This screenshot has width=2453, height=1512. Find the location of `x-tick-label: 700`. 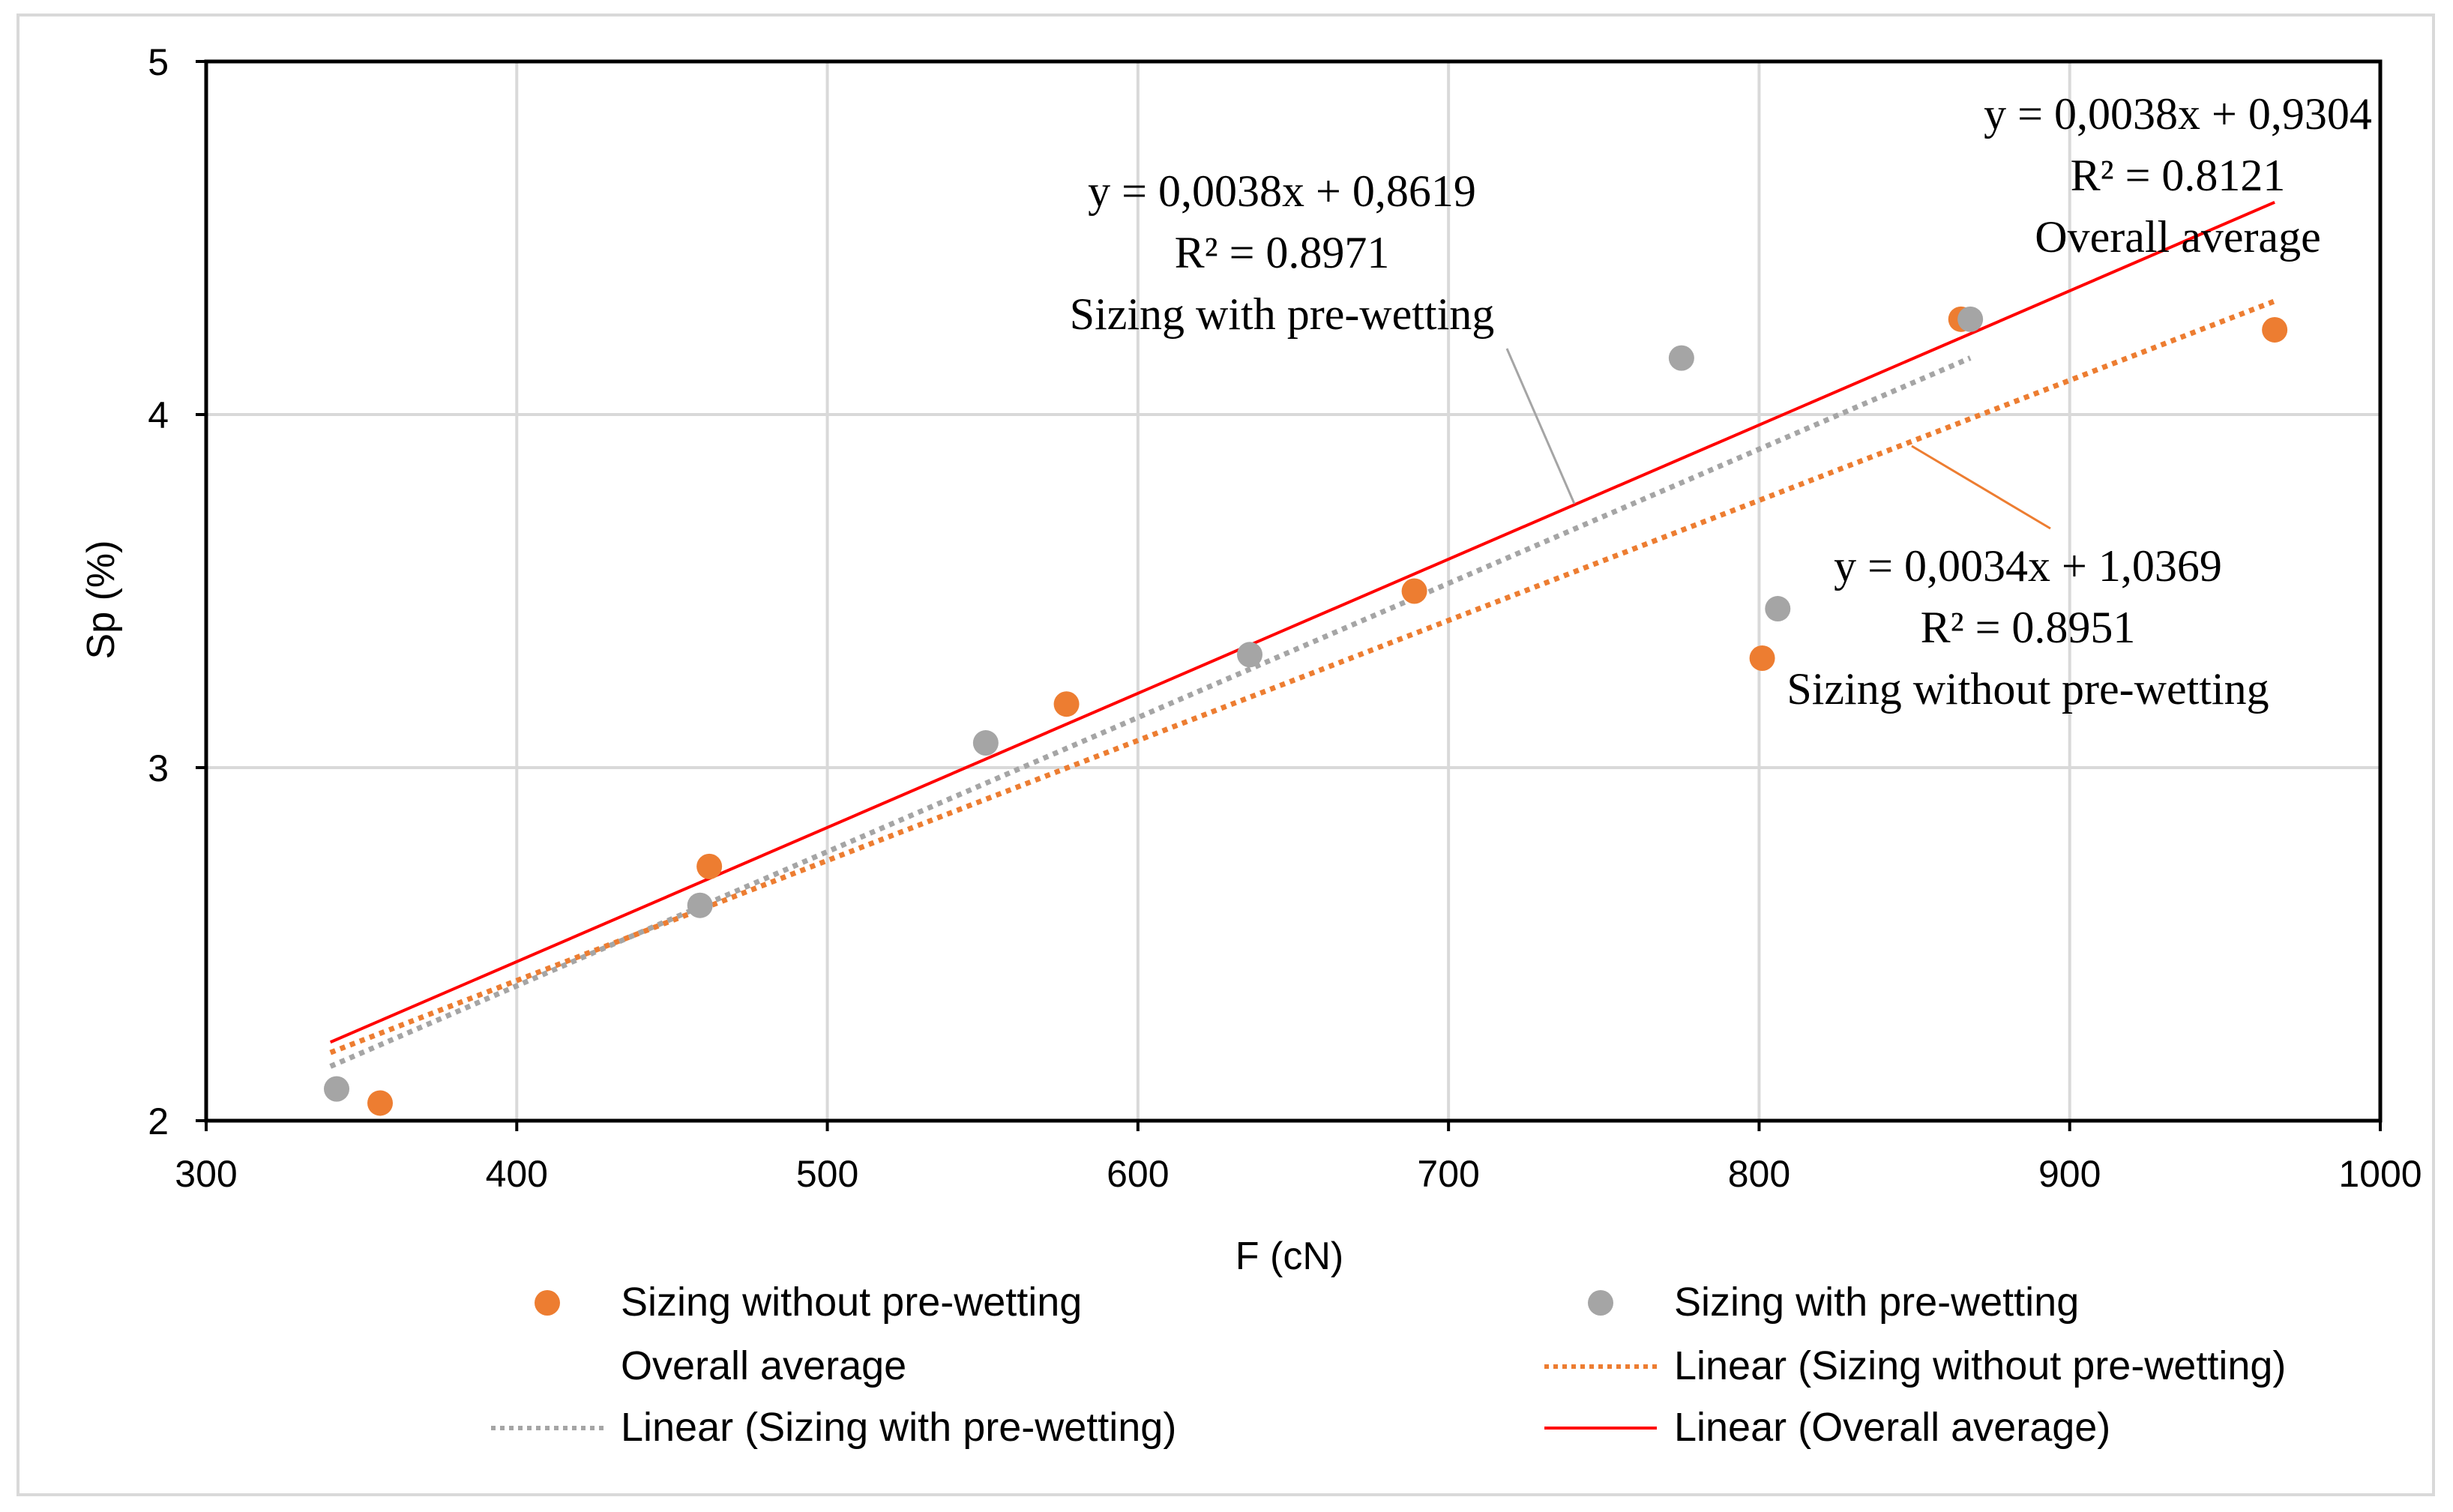

x-tick-label: 700 is located at coordinates (1448, 1174).